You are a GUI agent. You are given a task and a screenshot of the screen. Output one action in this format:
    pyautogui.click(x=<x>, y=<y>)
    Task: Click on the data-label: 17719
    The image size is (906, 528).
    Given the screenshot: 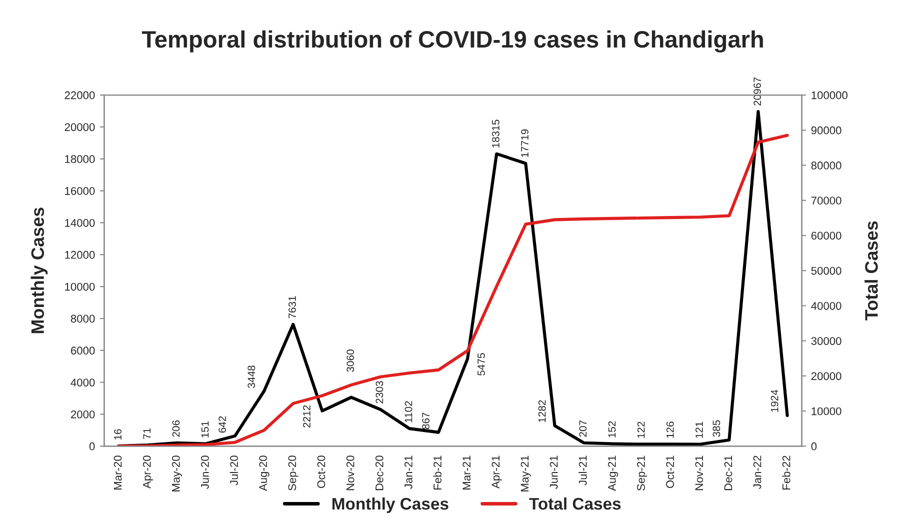 What is the action you would take?
    pyautogui.click(x=524, y=143)
    